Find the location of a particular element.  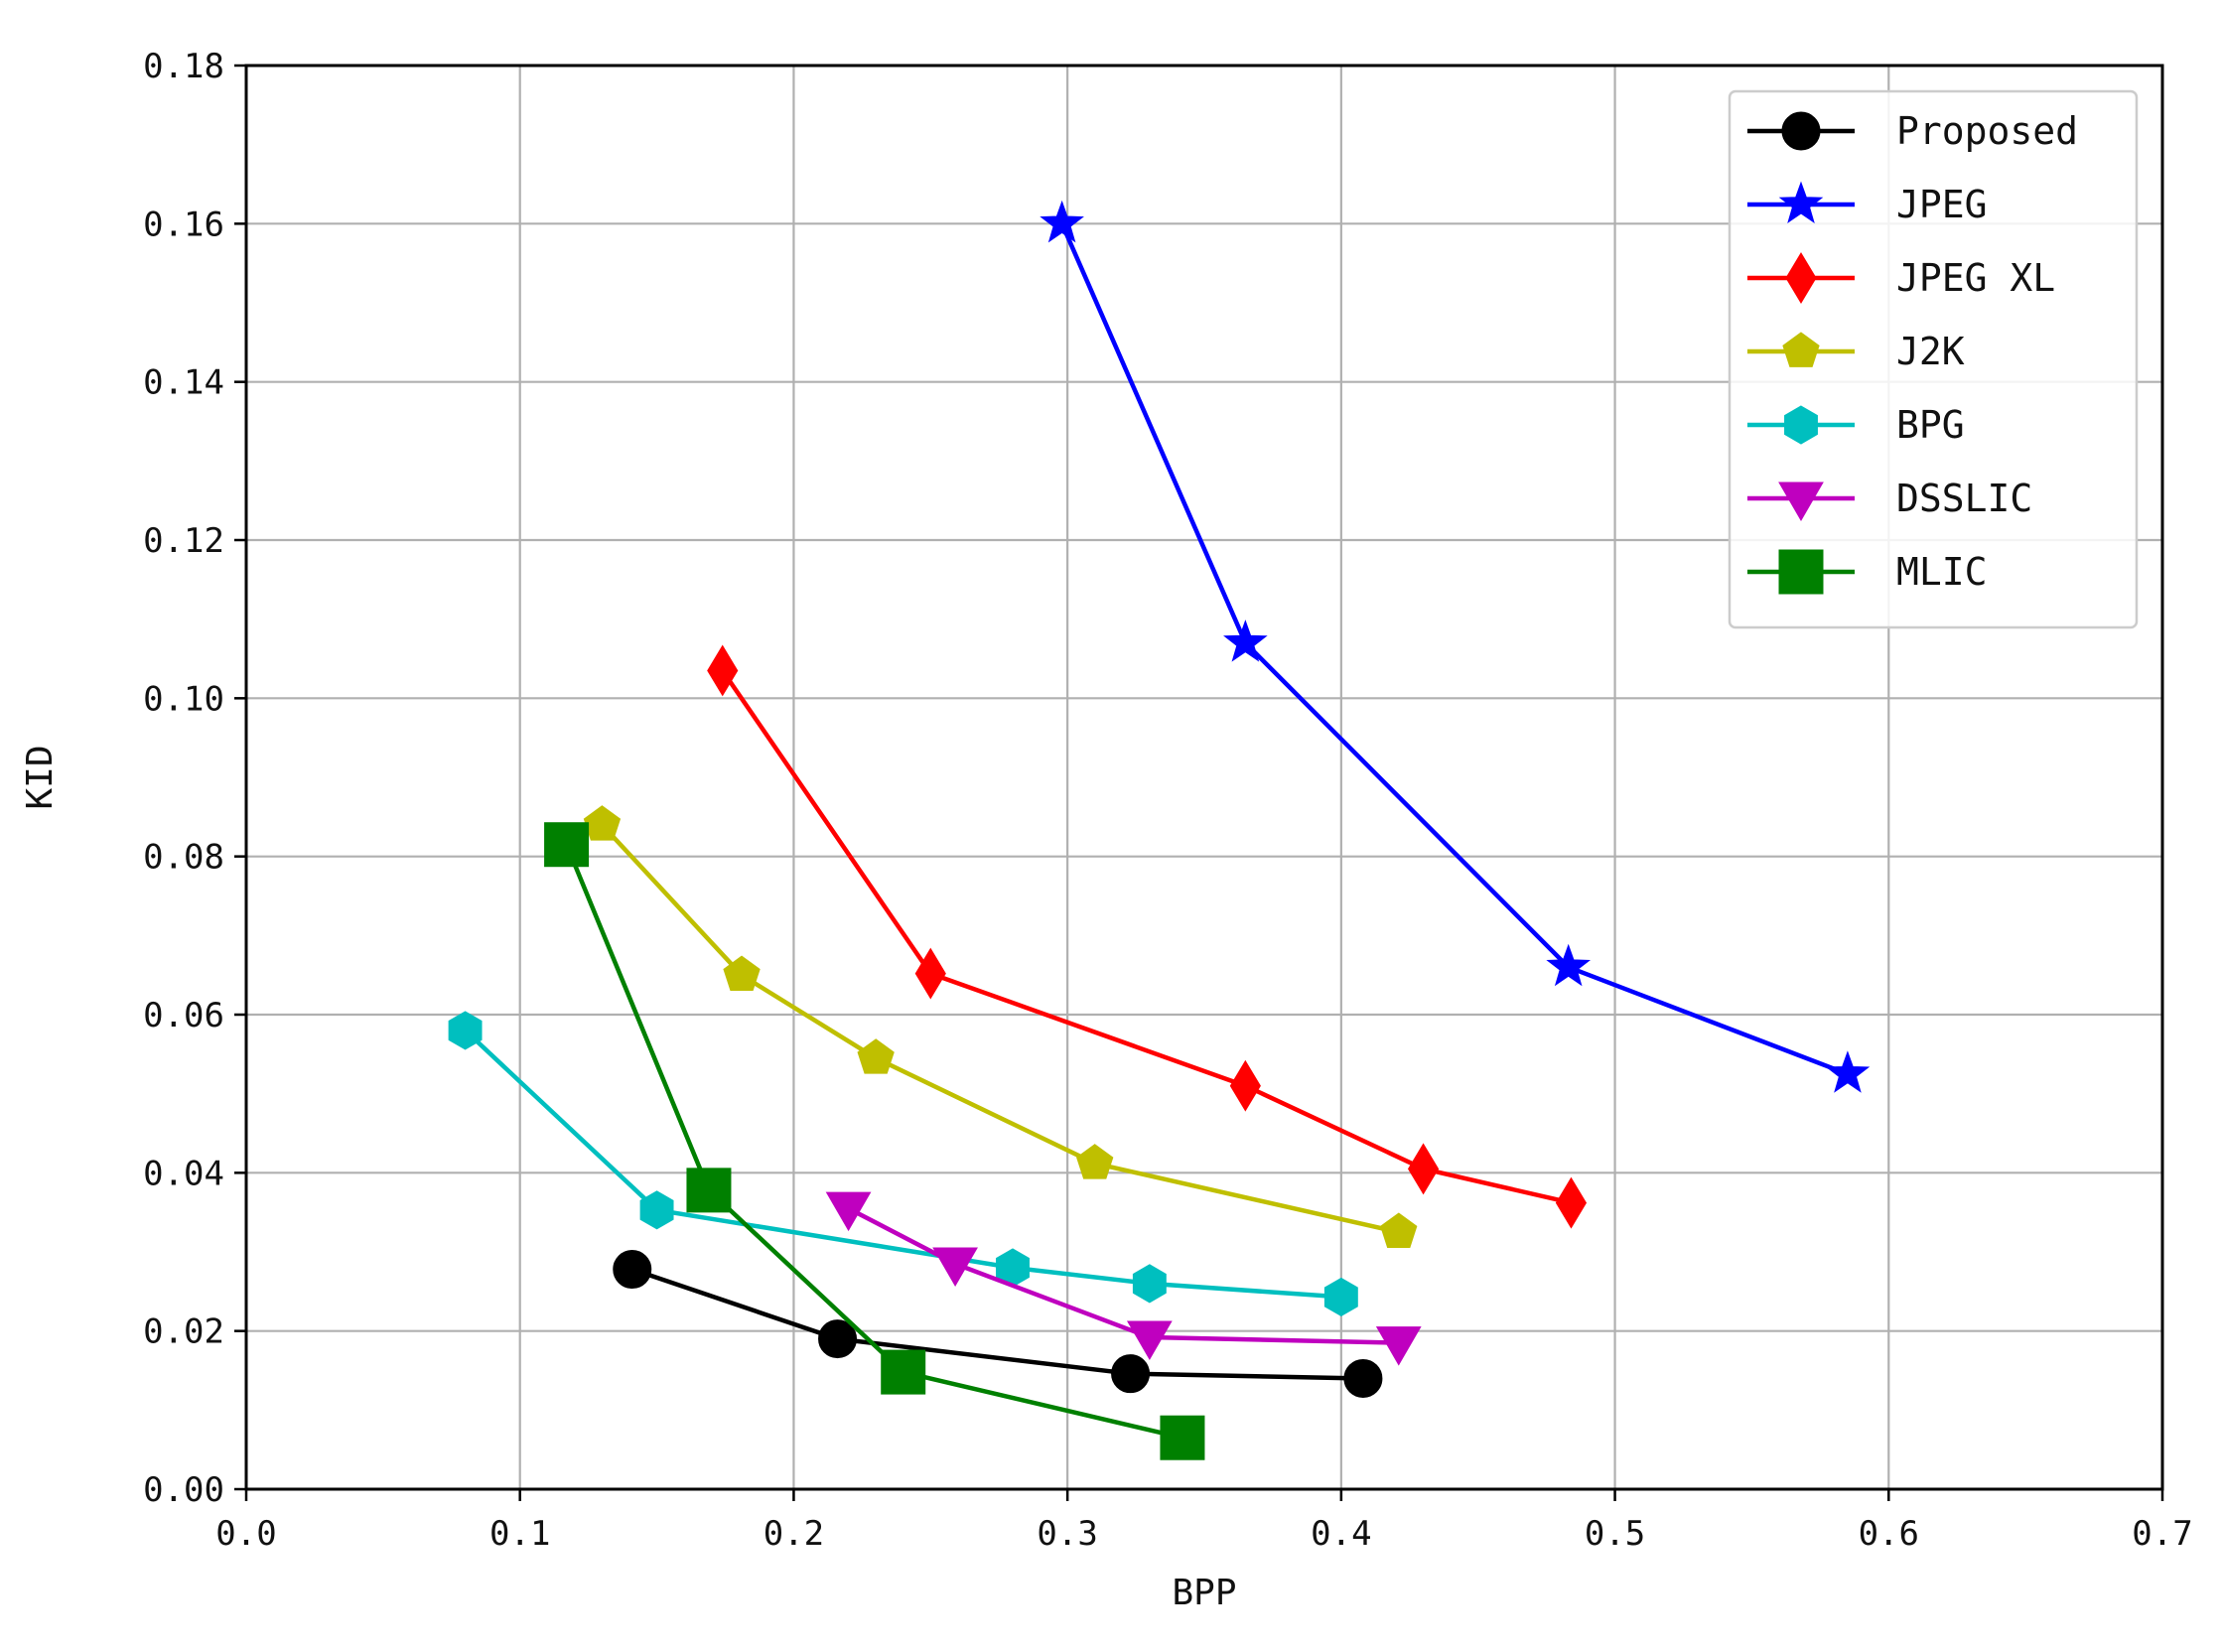

legend-item-mlic: MLIC is located at coordinates (1868, 572).